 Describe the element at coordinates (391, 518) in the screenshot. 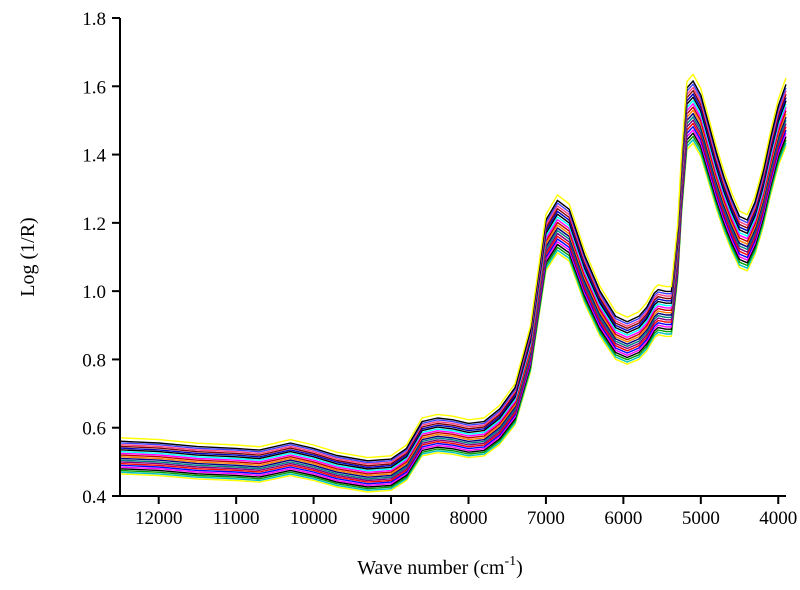

I see `x-tick-label: 9000` at that location.